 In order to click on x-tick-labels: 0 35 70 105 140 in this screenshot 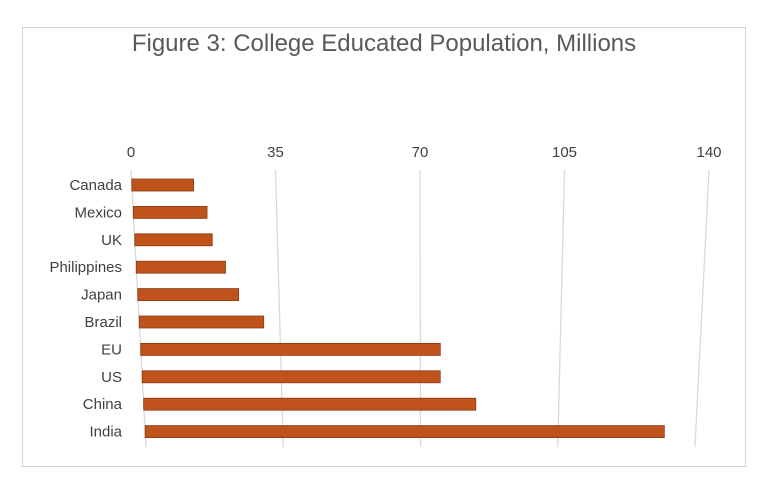, I will do `click(424, 152)`.